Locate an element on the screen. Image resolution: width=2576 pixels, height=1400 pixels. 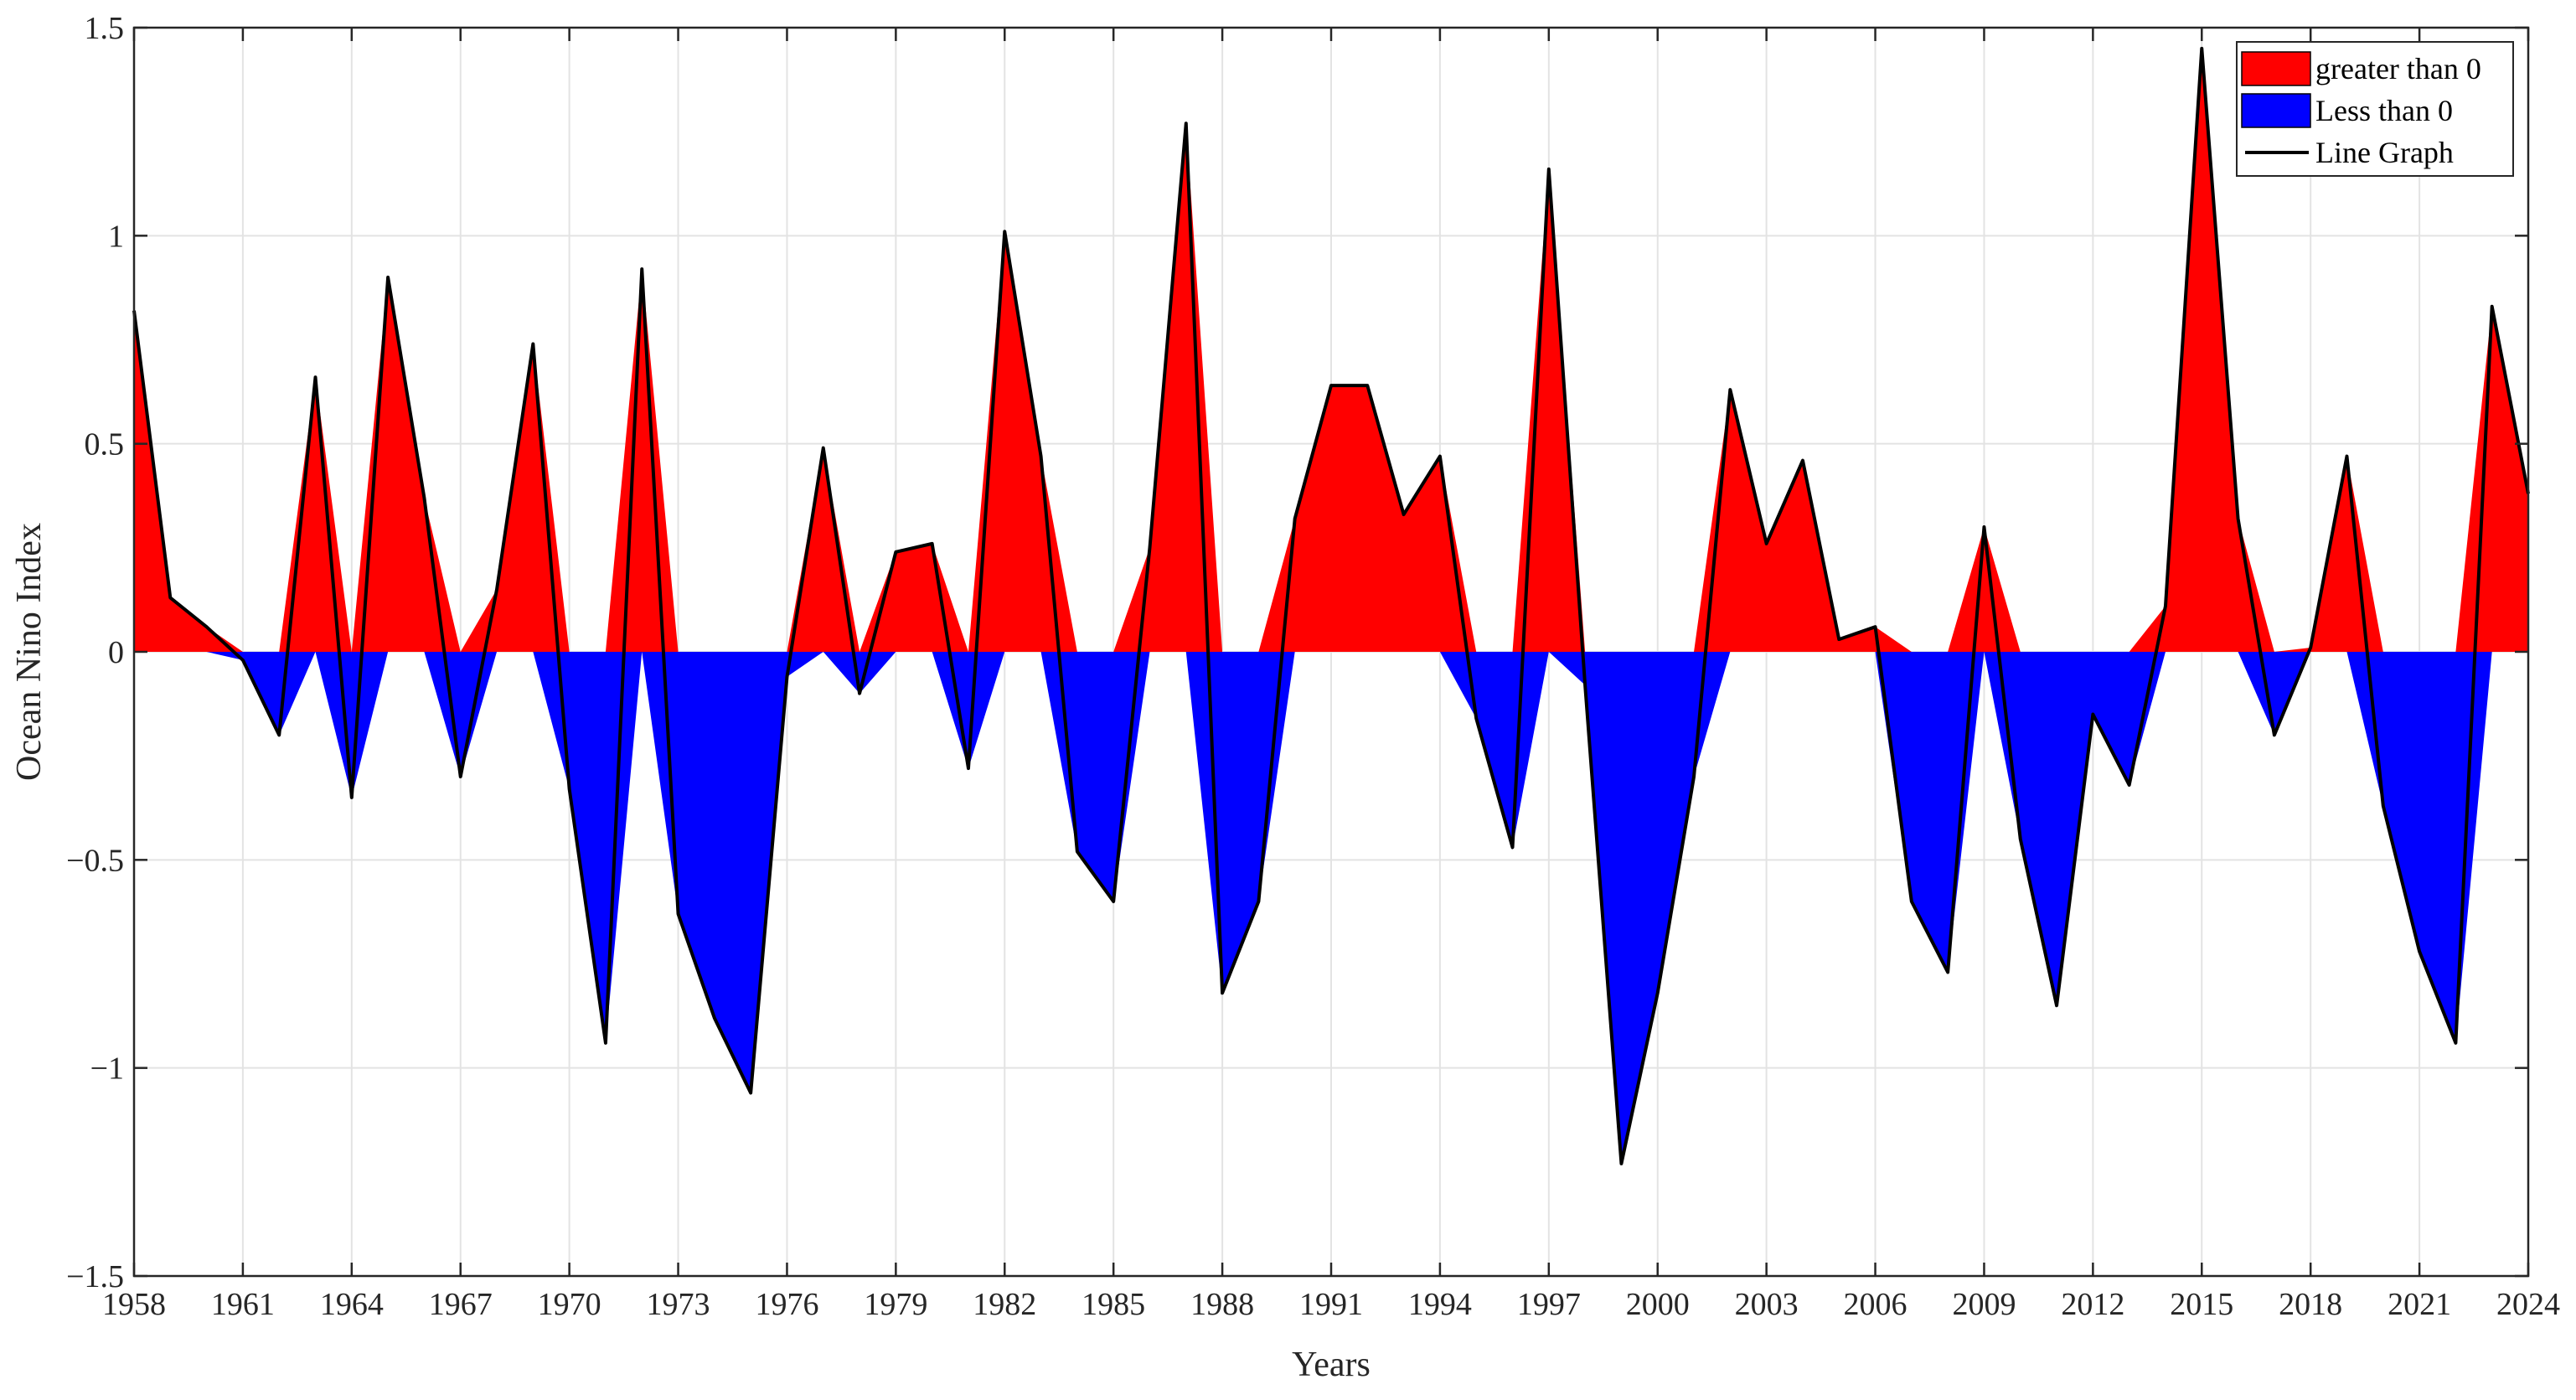
x-tick-label: 2012 is located at coordinates (2092, 1304).